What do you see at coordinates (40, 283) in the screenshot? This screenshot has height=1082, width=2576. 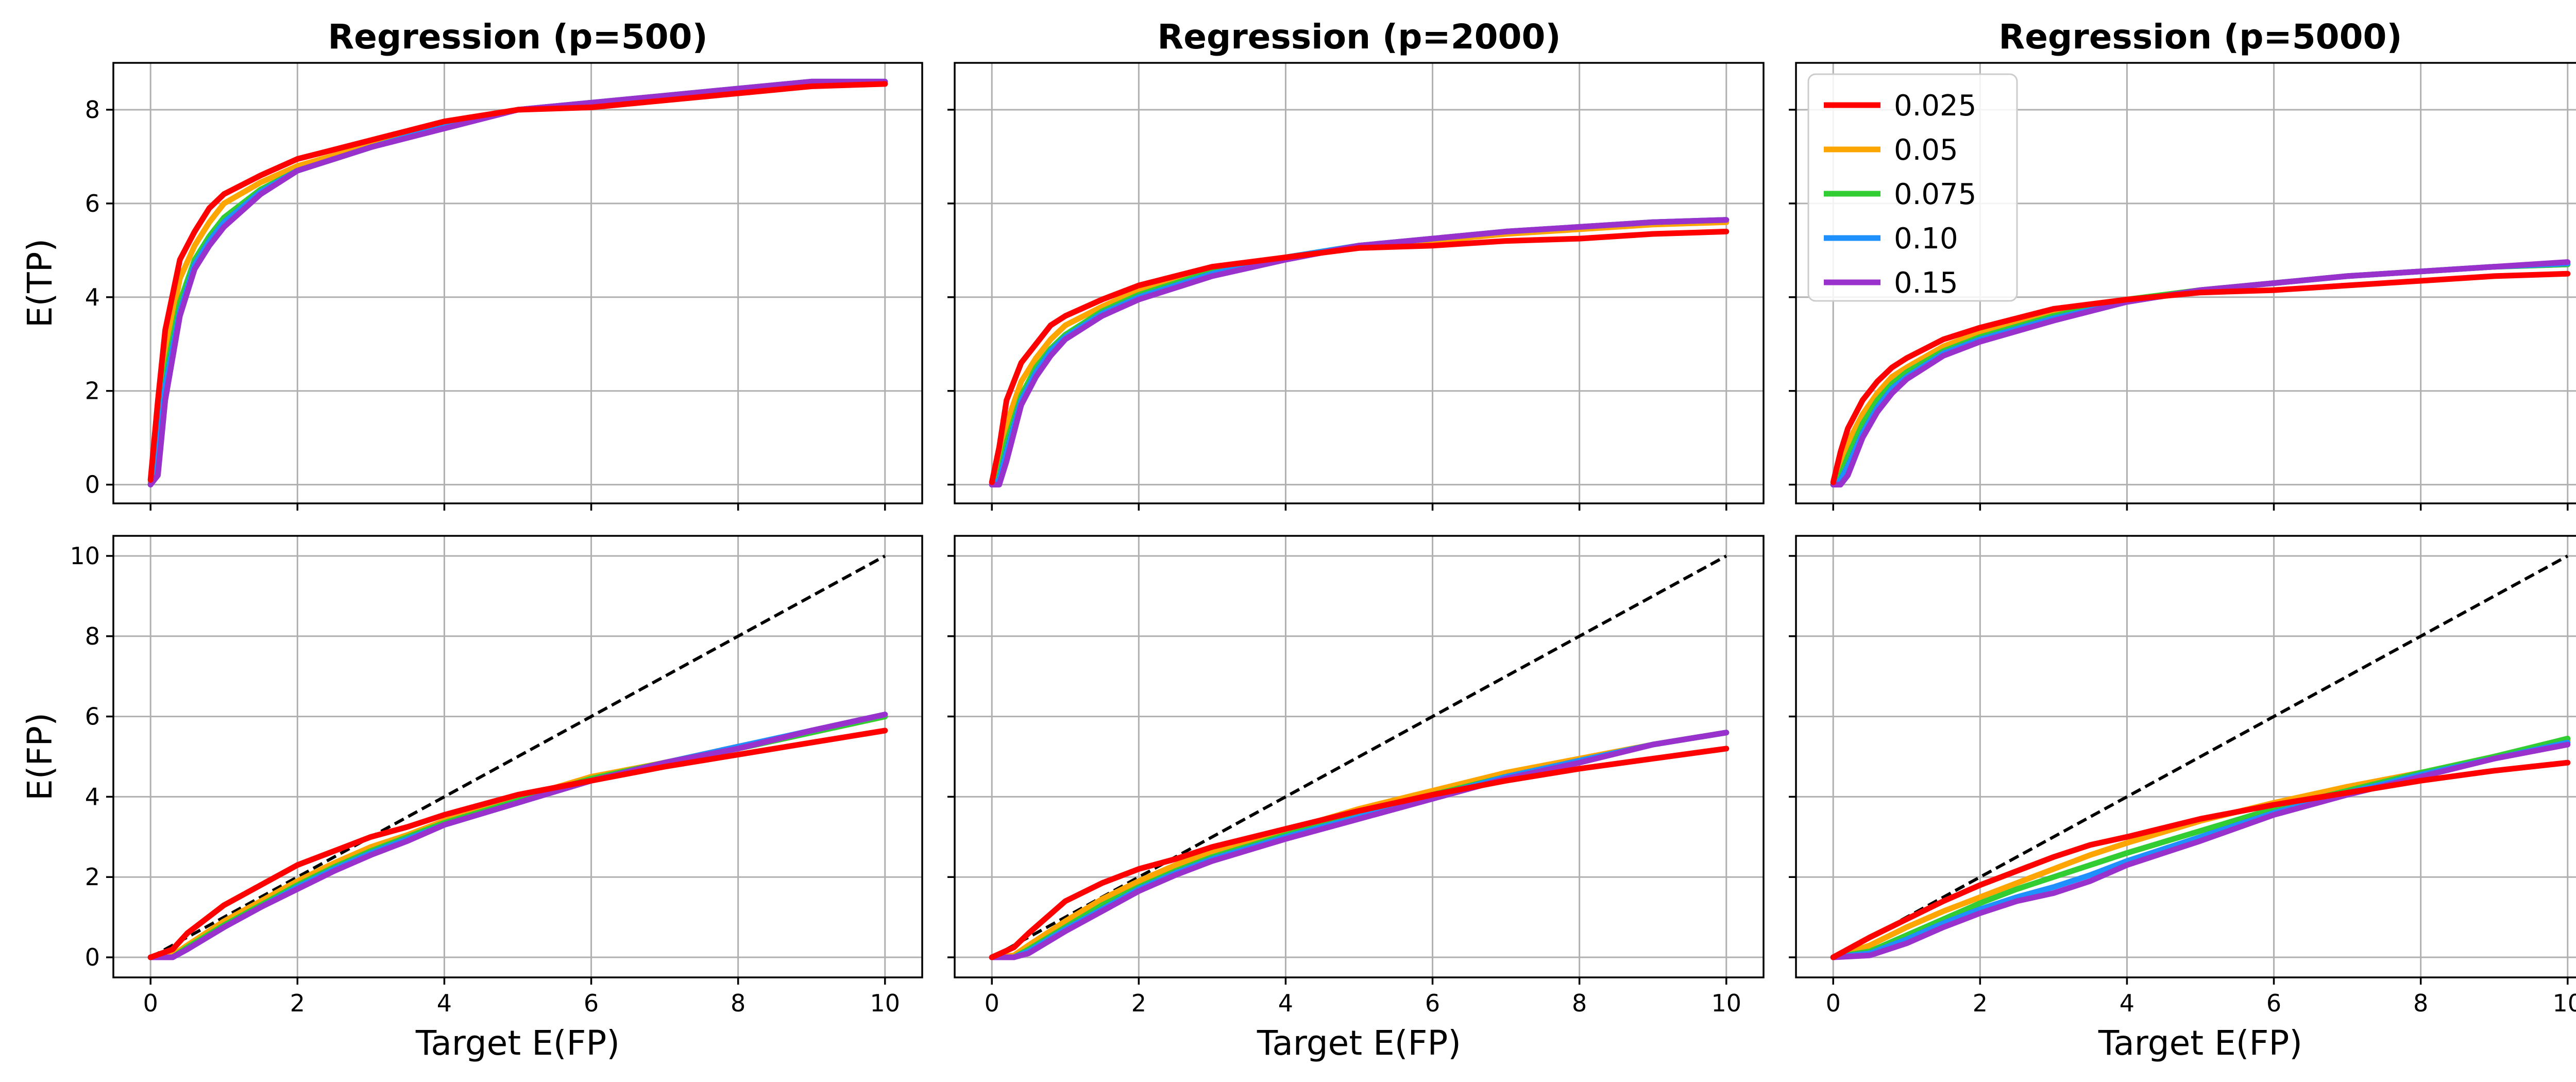 I see `y-axis-label: E(TP)` at bounding box center [40, 283].